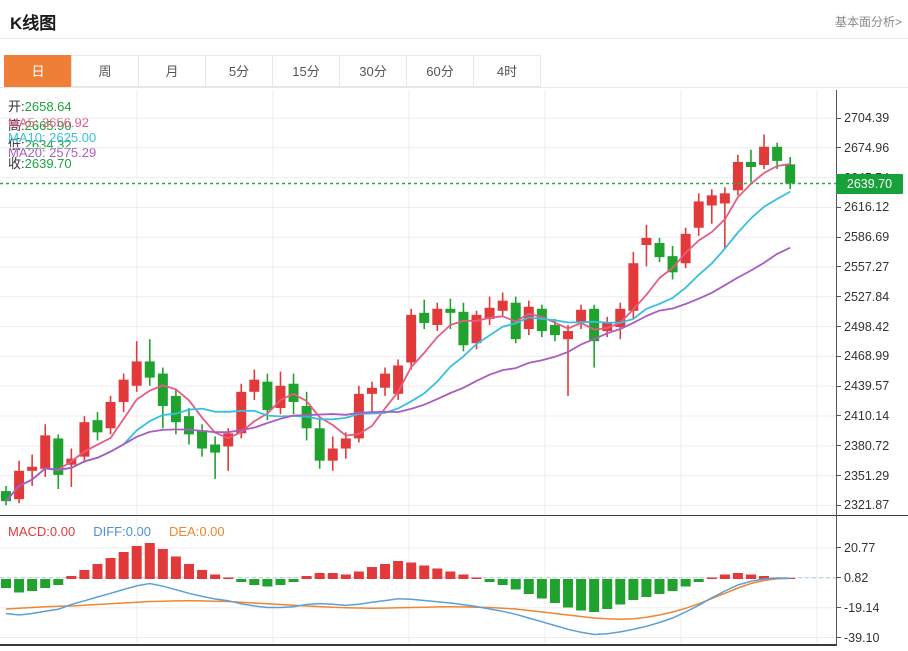 The height and width of the screenshot is (651, 908). I want to click on ma-item: MA10: 2625.00, so click(52, 137).